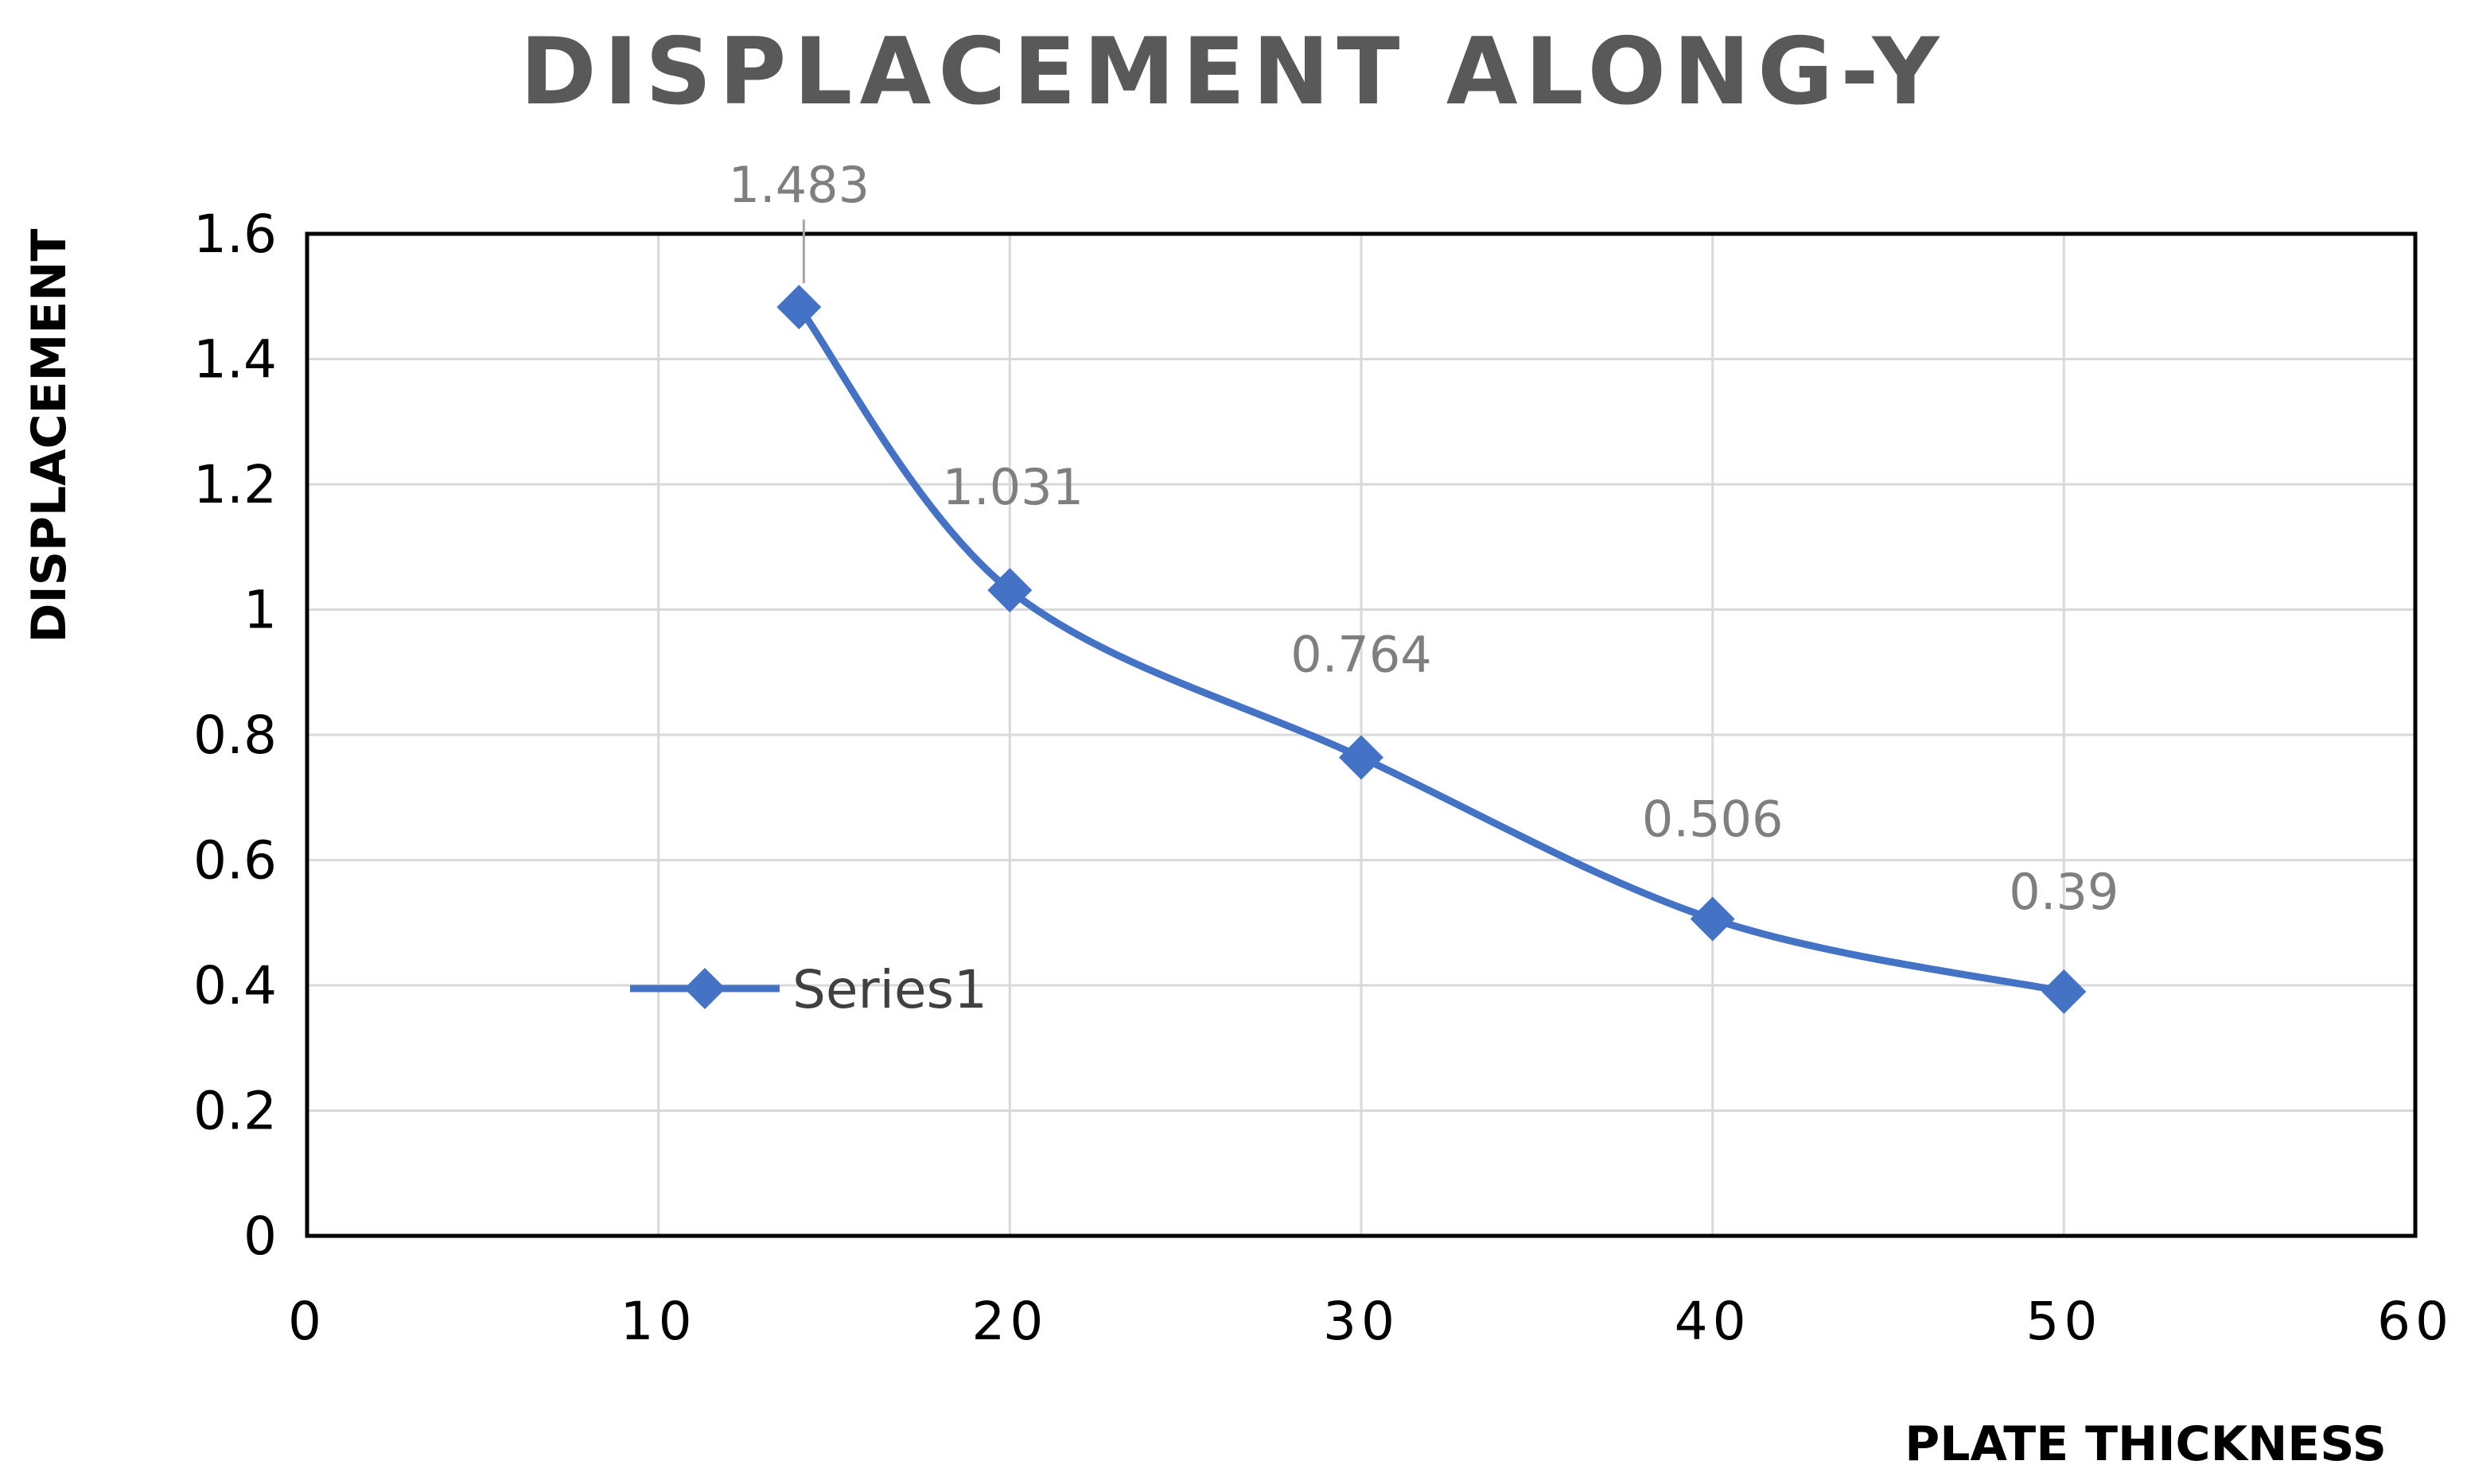  I want to click on y-tick-label: 0, so click(260, 1236).